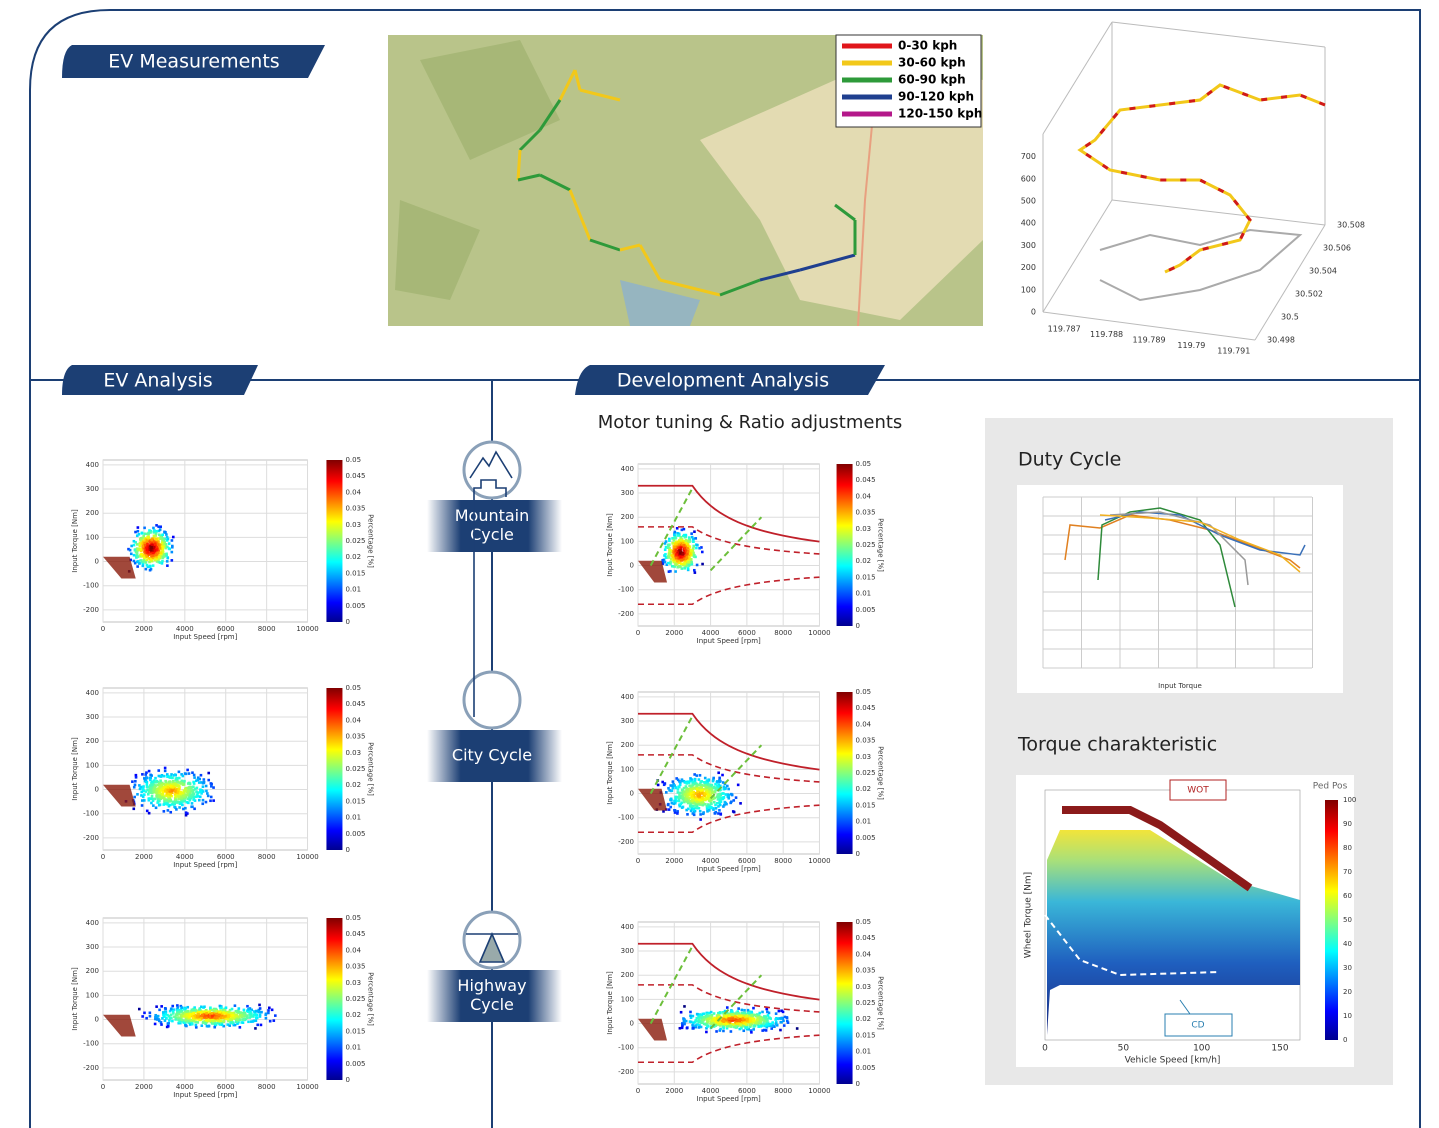 Image resolution: width=1439 pixels, height=1128 pixels. What do you see at coordinates (1166, 557) in the screenshot?
I see `duty-line` at bounding box center [1166, 557].